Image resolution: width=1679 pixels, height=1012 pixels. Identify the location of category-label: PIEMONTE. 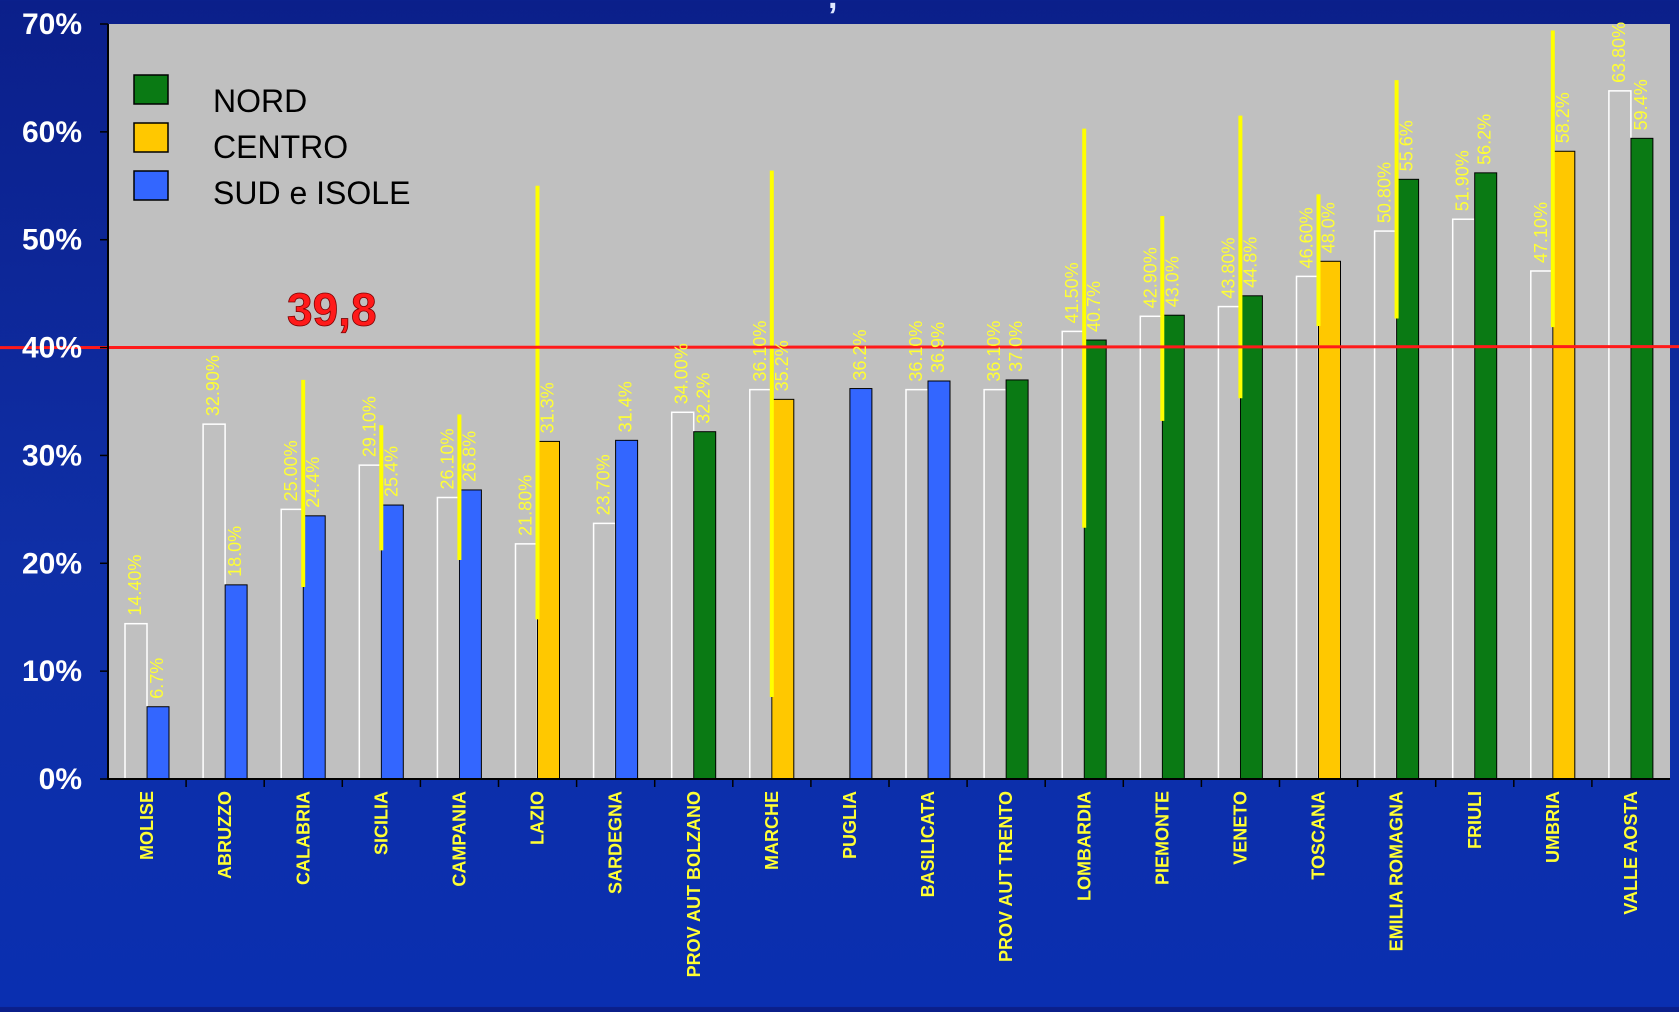
(1162, 838).